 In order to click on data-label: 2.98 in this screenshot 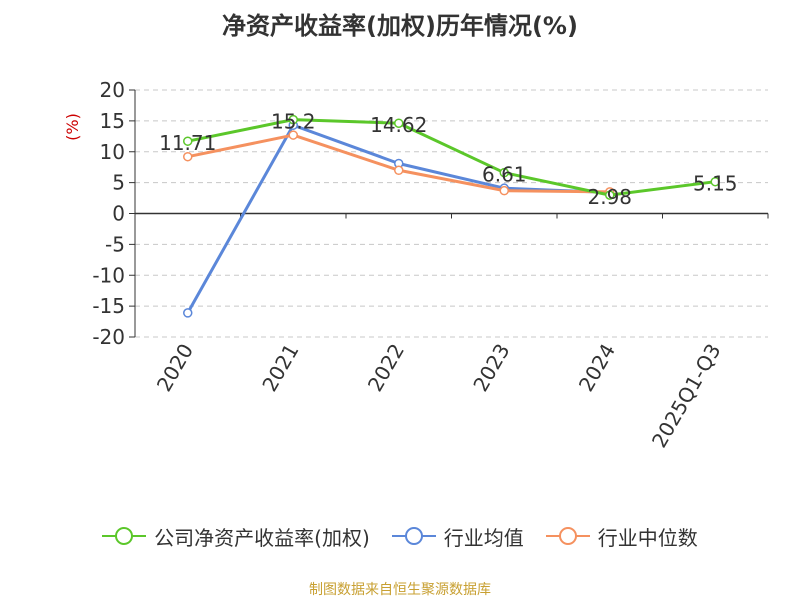, I will do `click(609, 197)`.